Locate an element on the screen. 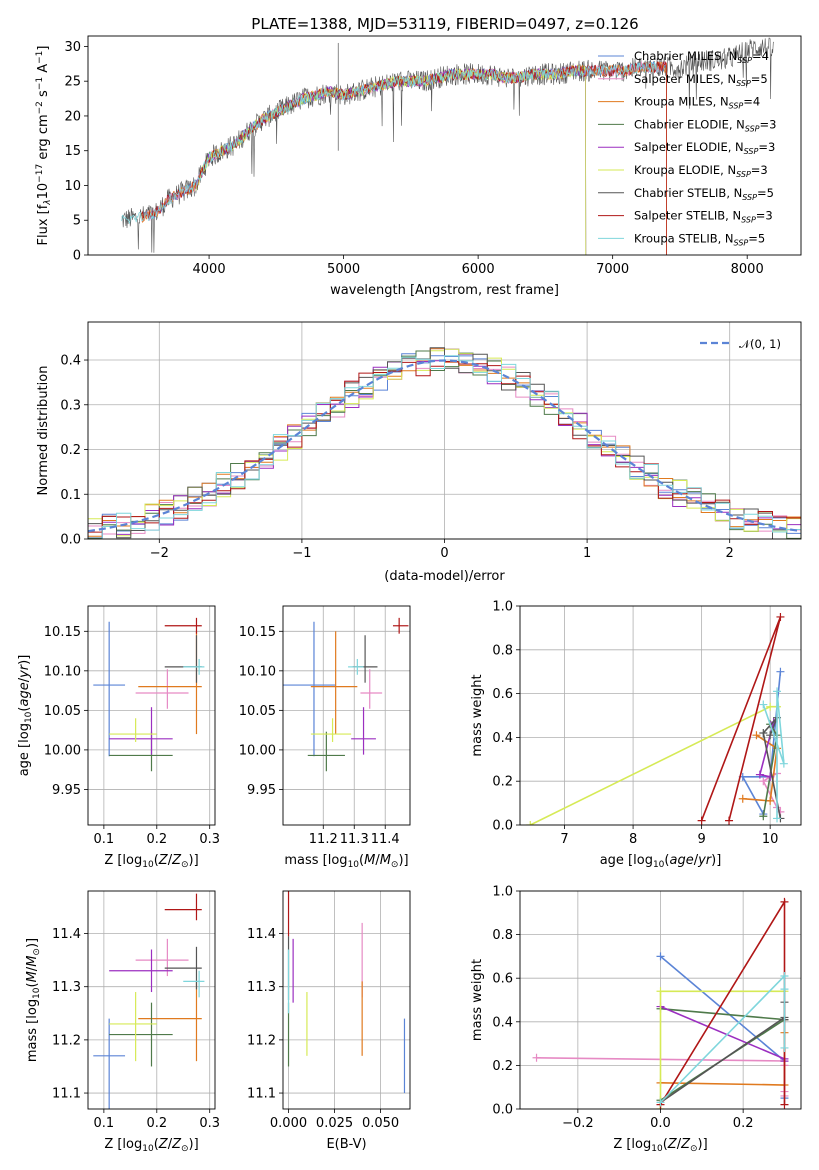  tick-label-x: −0.2 is located at coordinates (578, 1123).